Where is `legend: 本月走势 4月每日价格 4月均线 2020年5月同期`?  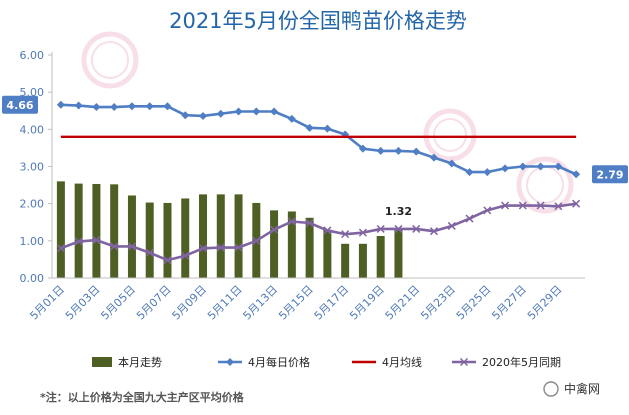 legend: 本月走势 4月每日价格 4月均线 2020年5月同期 is located at coordinates (326, 362).